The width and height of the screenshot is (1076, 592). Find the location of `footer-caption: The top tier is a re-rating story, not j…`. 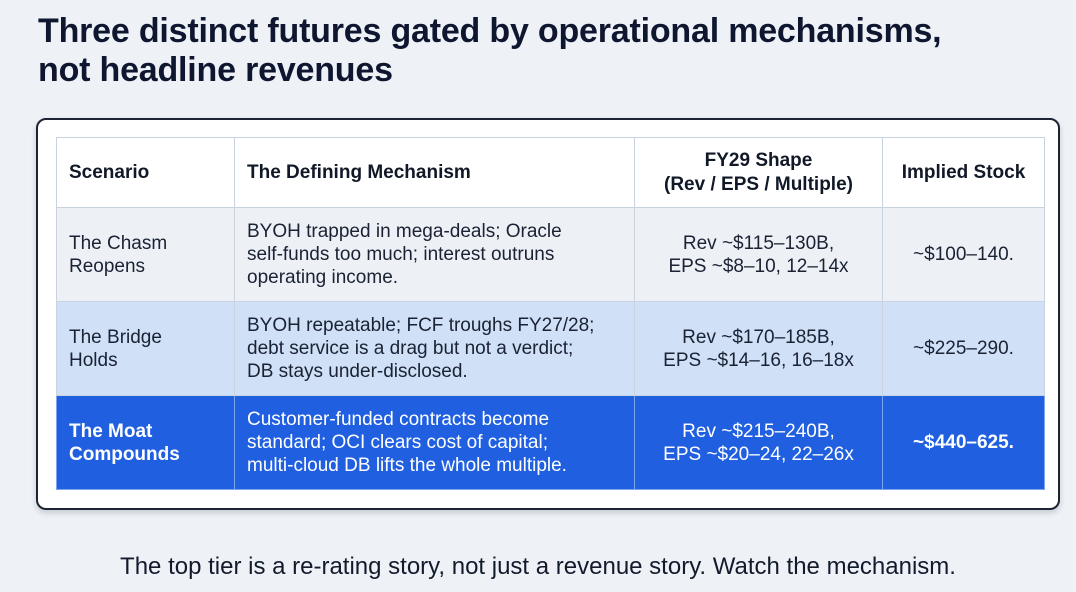

footer-caption: The top tier is a re-rating story, not j… is located at coordinates (538, 566).